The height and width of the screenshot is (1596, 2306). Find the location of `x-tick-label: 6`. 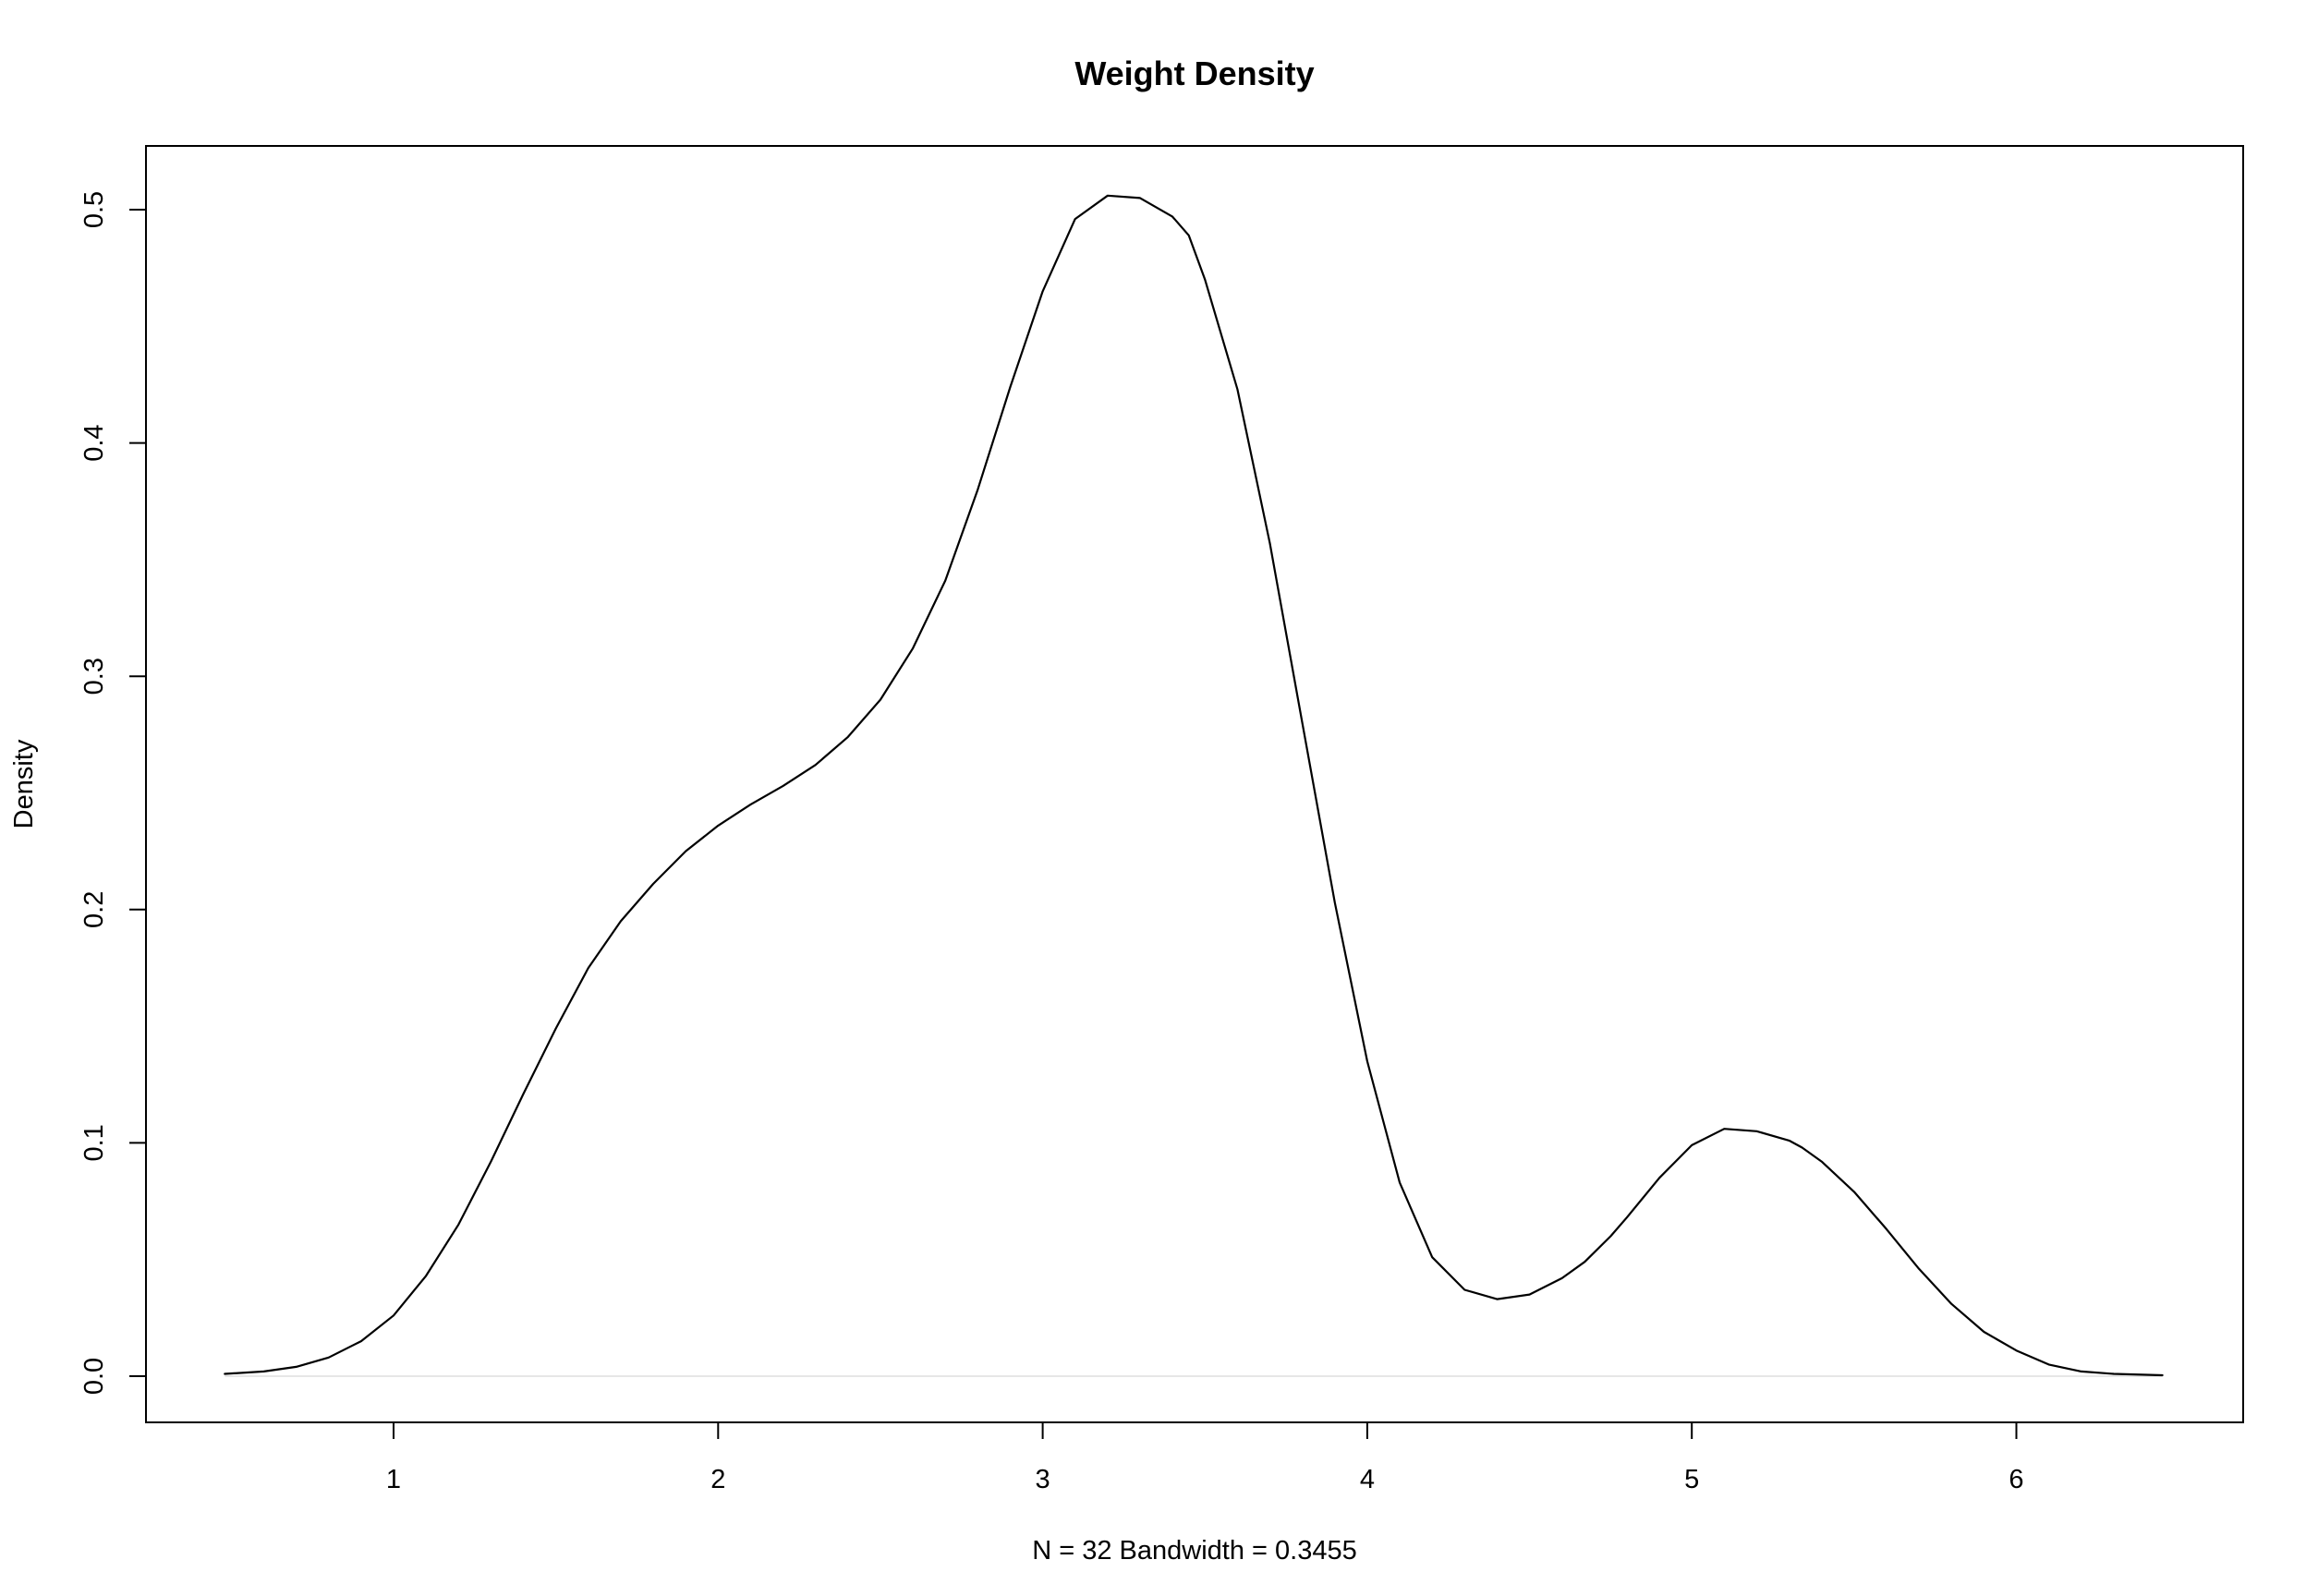

x-tick-label: 6 is located at coordinates (2016, 1479).